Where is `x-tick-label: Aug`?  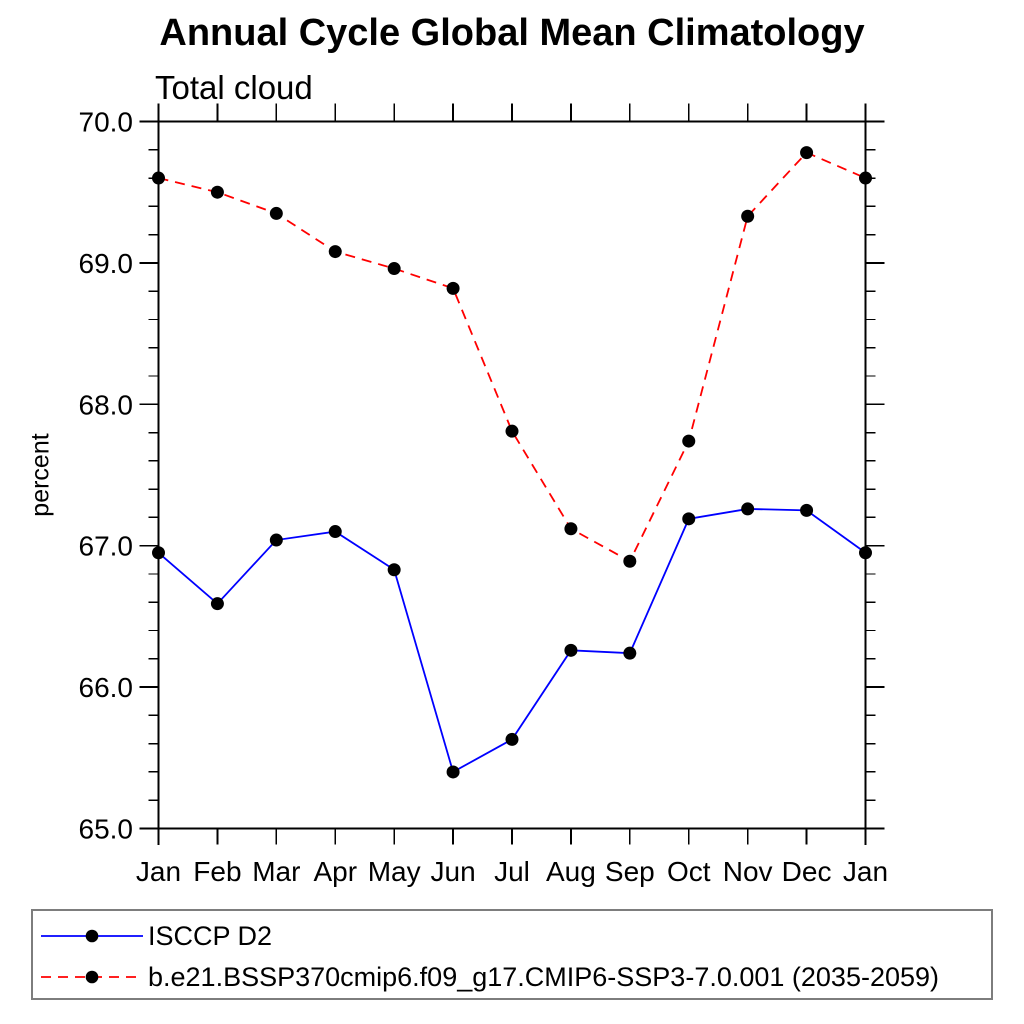
x-tick-label: Aug is located at coordinates (571, 871).